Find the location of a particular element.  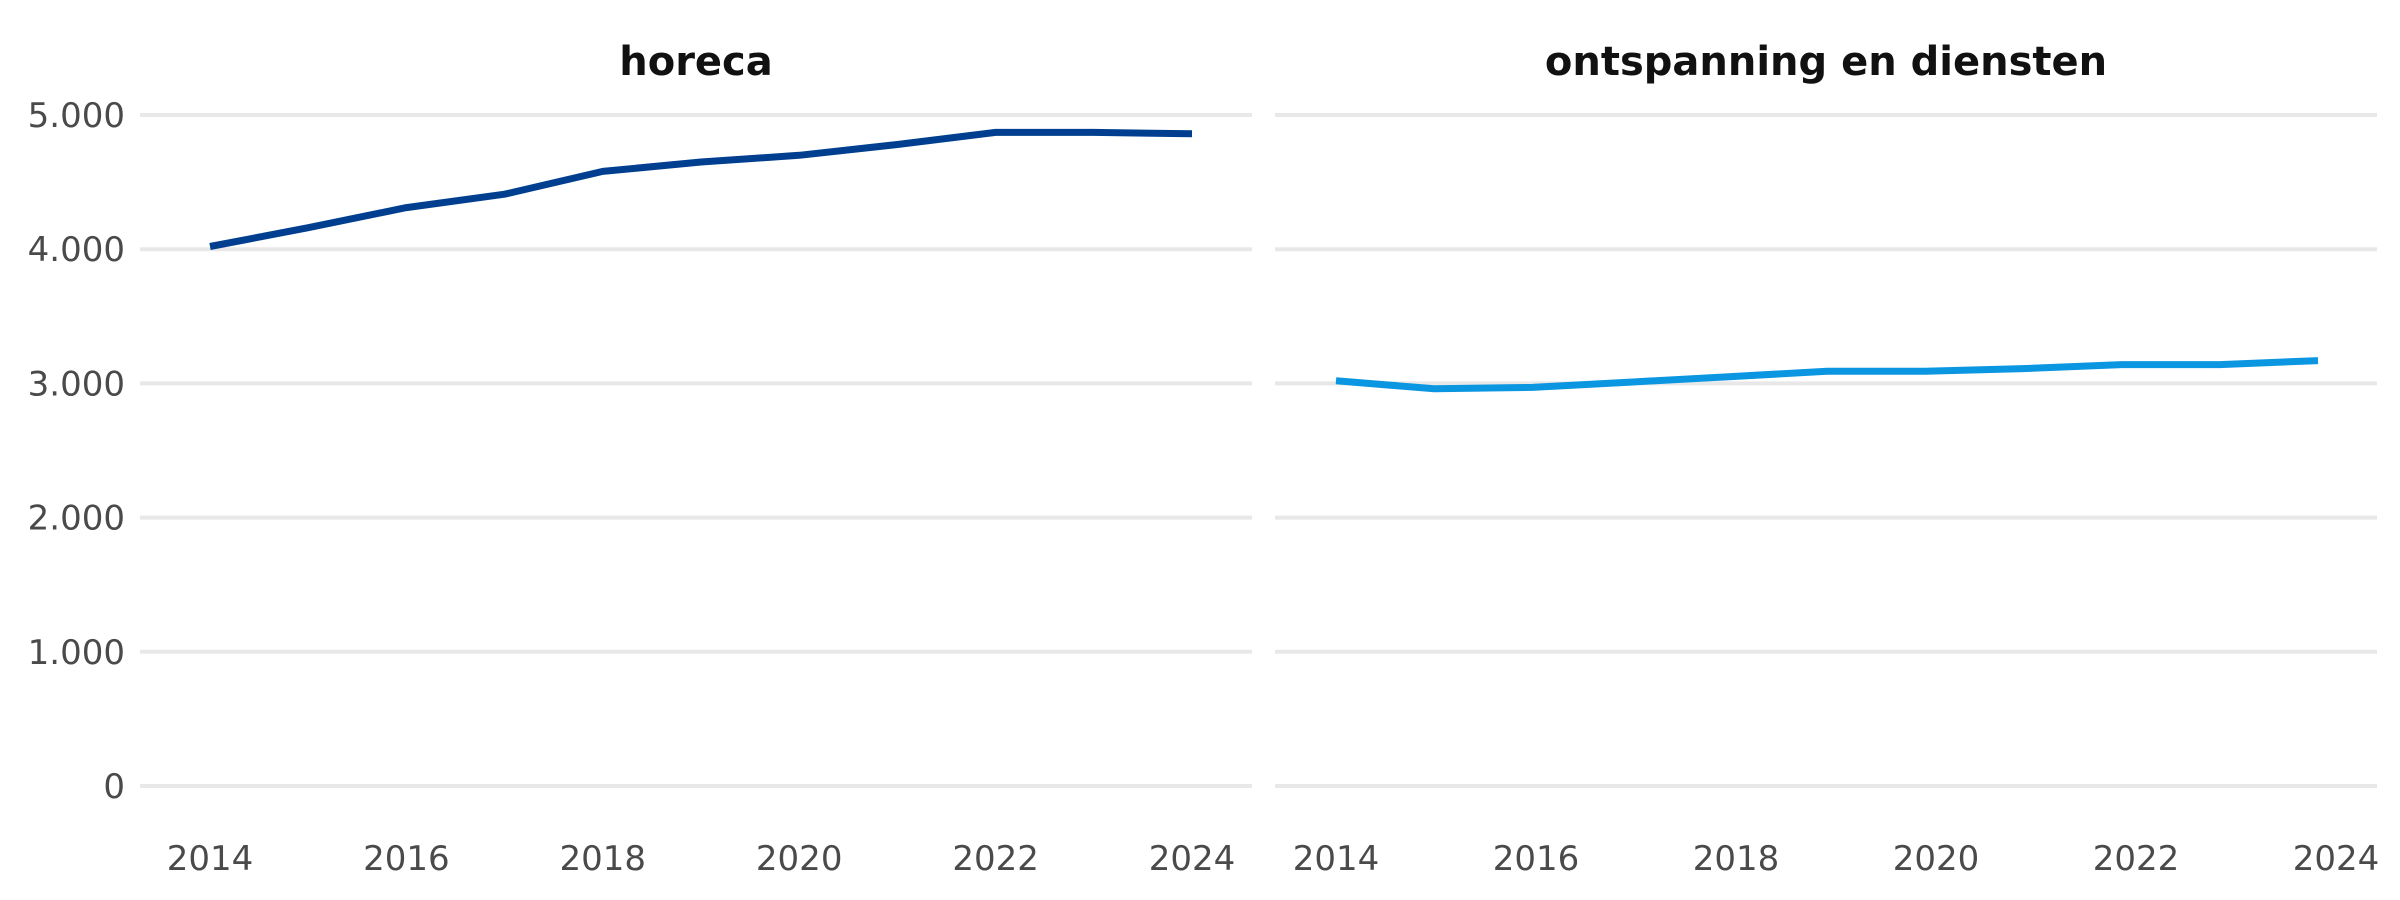

panel-title: ontspanning en diensten is located at coordinates (1826, 62).